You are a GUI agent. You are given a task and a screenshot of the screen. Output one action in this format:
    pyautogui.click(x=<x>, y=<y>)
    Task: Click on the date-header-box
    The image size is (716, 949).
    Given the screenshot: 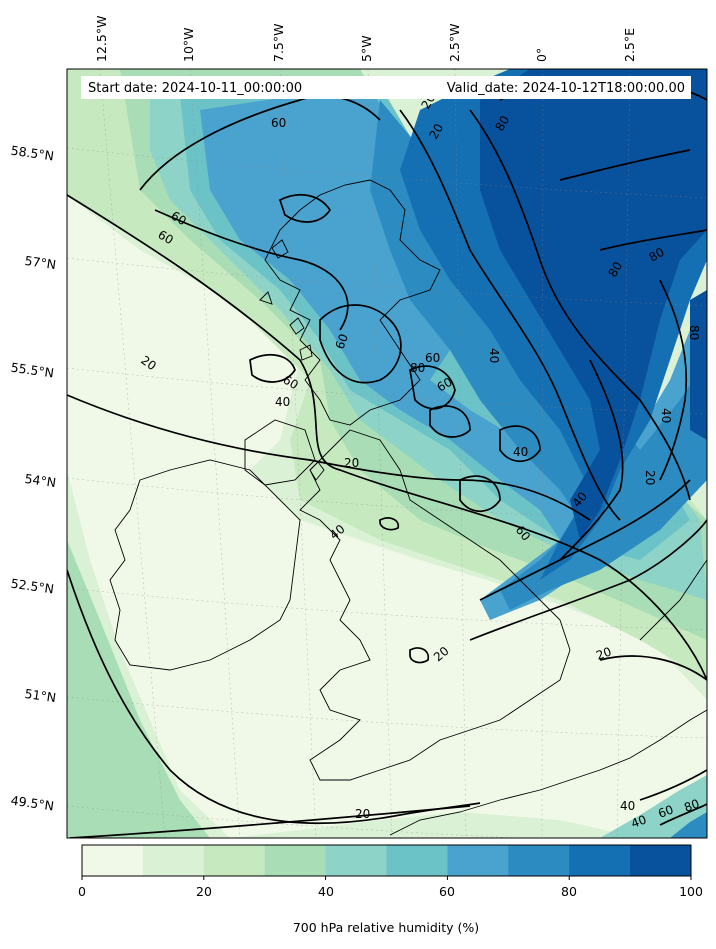 What is the action you would take?
    pyautogui.click(x=386, y=87)
    